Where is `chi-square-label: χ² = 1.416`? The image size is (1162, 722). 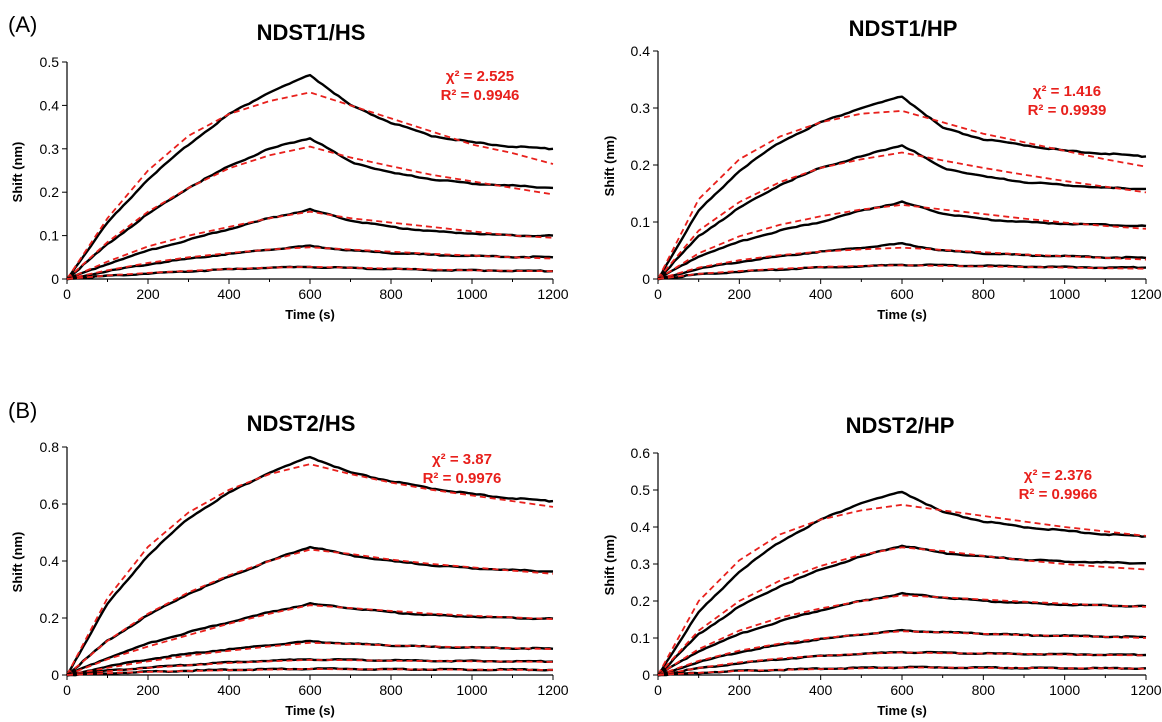
chi-square-label: χ² = 1.416 is located at coordinates (1067, 91).